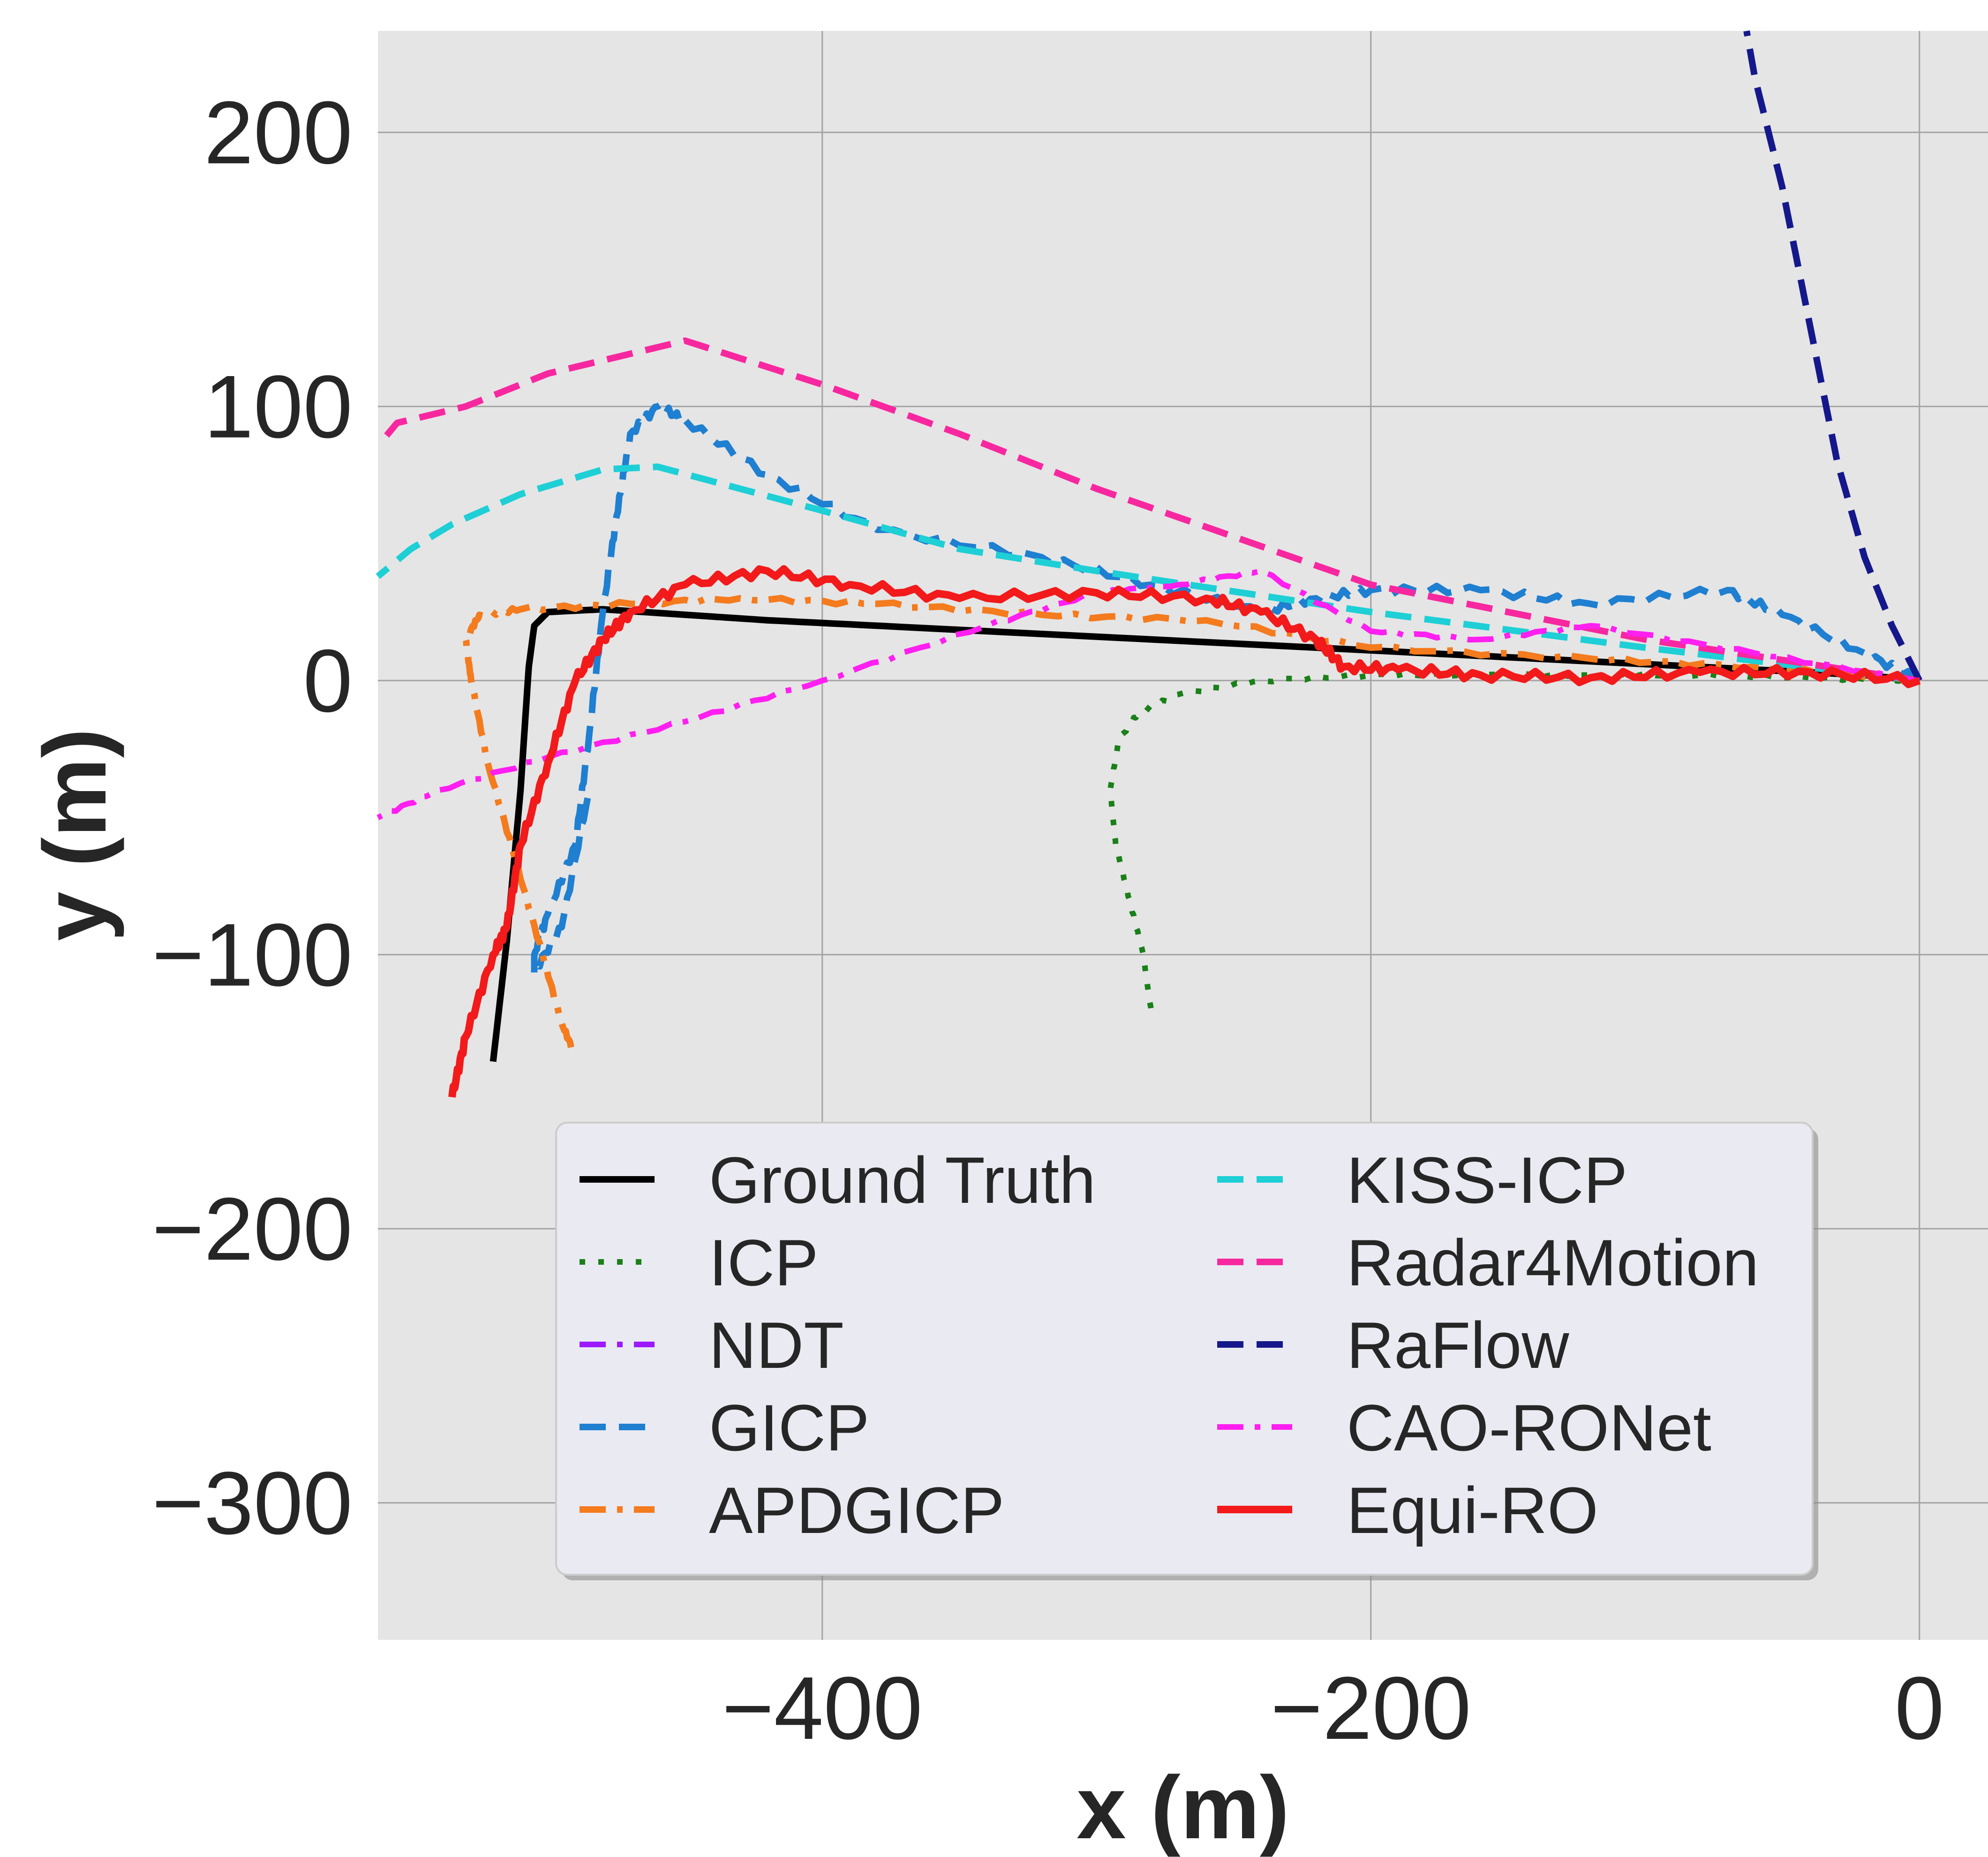 The height and width of the screenshot is (1857, 1988). What do you see at coordinates (823, 1708) in the screenshot?
I see `x-tick-label: −400` at bounding box center [823, 1708].